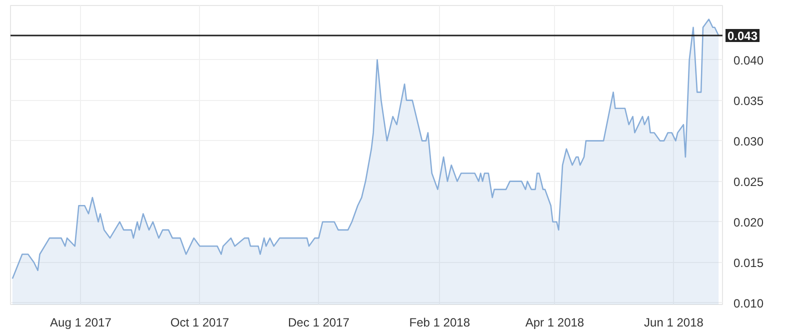 The width and height of the screenshot is (800, 334). What do you see at coordinates (749, 141) in the screenshot?
I see `y-tick-label: 0.030` at bounding box center [749, 141].